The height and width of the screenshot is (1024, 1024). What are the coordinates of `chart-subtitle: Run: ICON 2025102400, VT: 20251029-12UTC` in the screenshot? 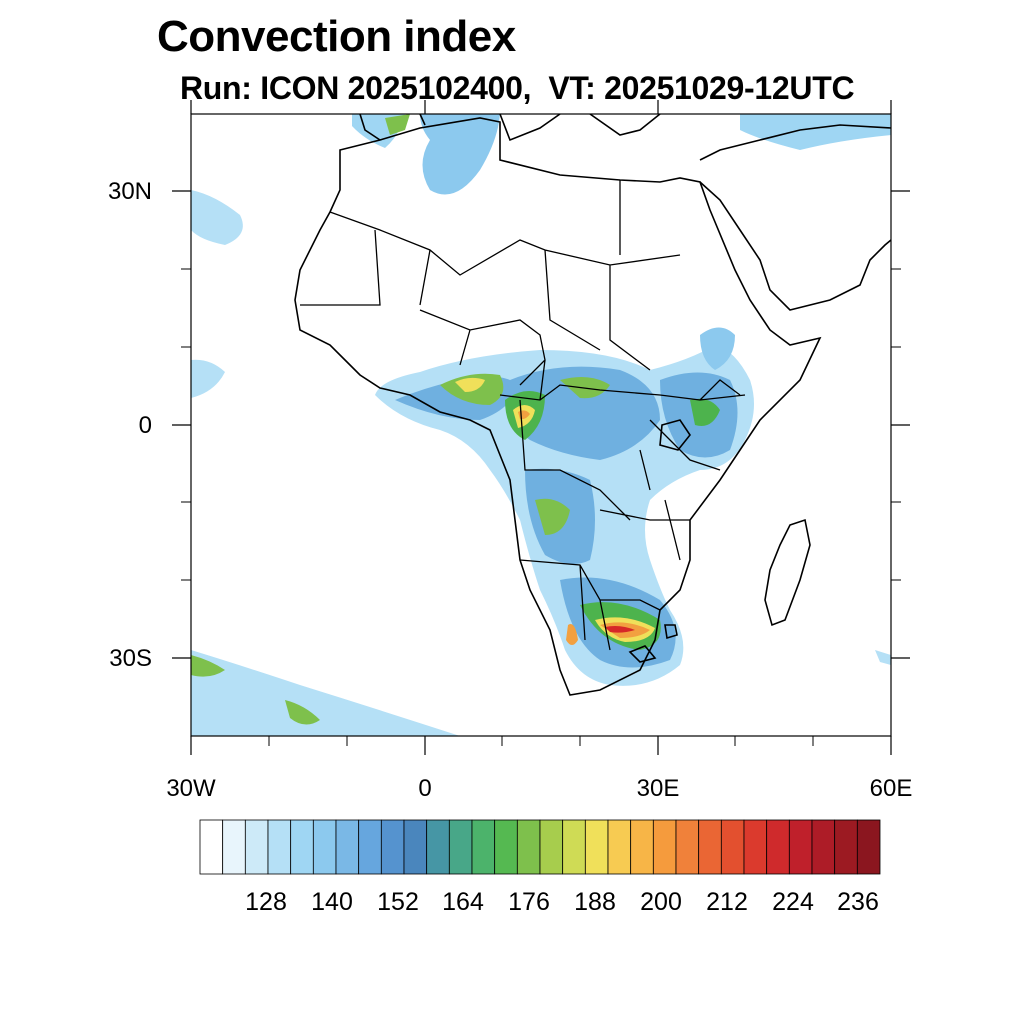 It's located at (517, 88).